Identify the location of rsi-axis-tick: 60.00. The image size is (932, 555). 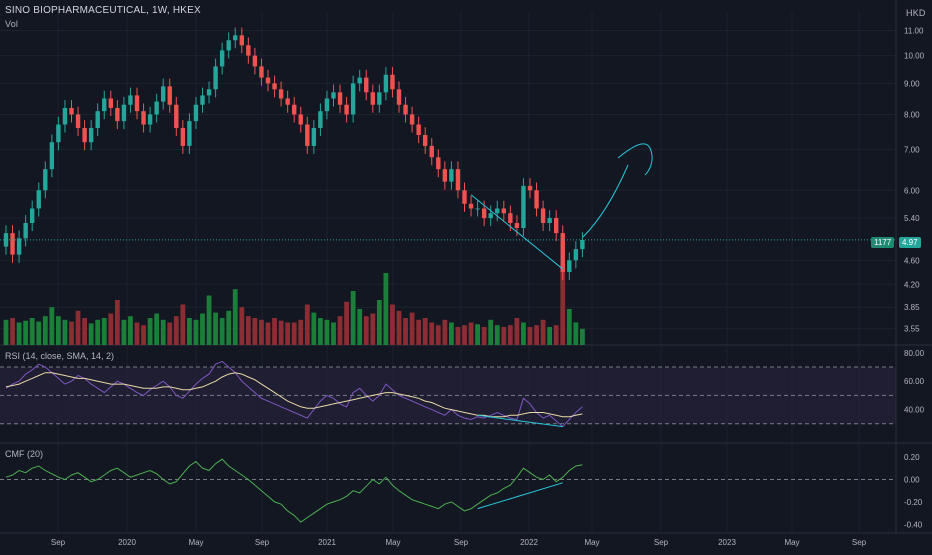
(914, 381).